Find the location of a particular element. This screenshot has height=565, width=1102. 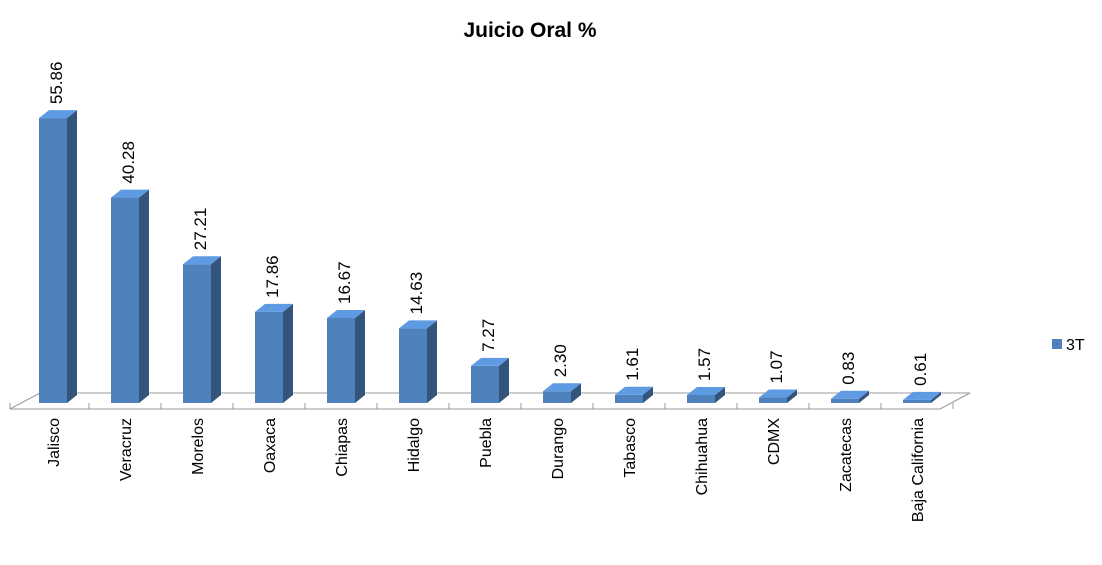

data-label: 16.67 is located at coordinates (344, 282).